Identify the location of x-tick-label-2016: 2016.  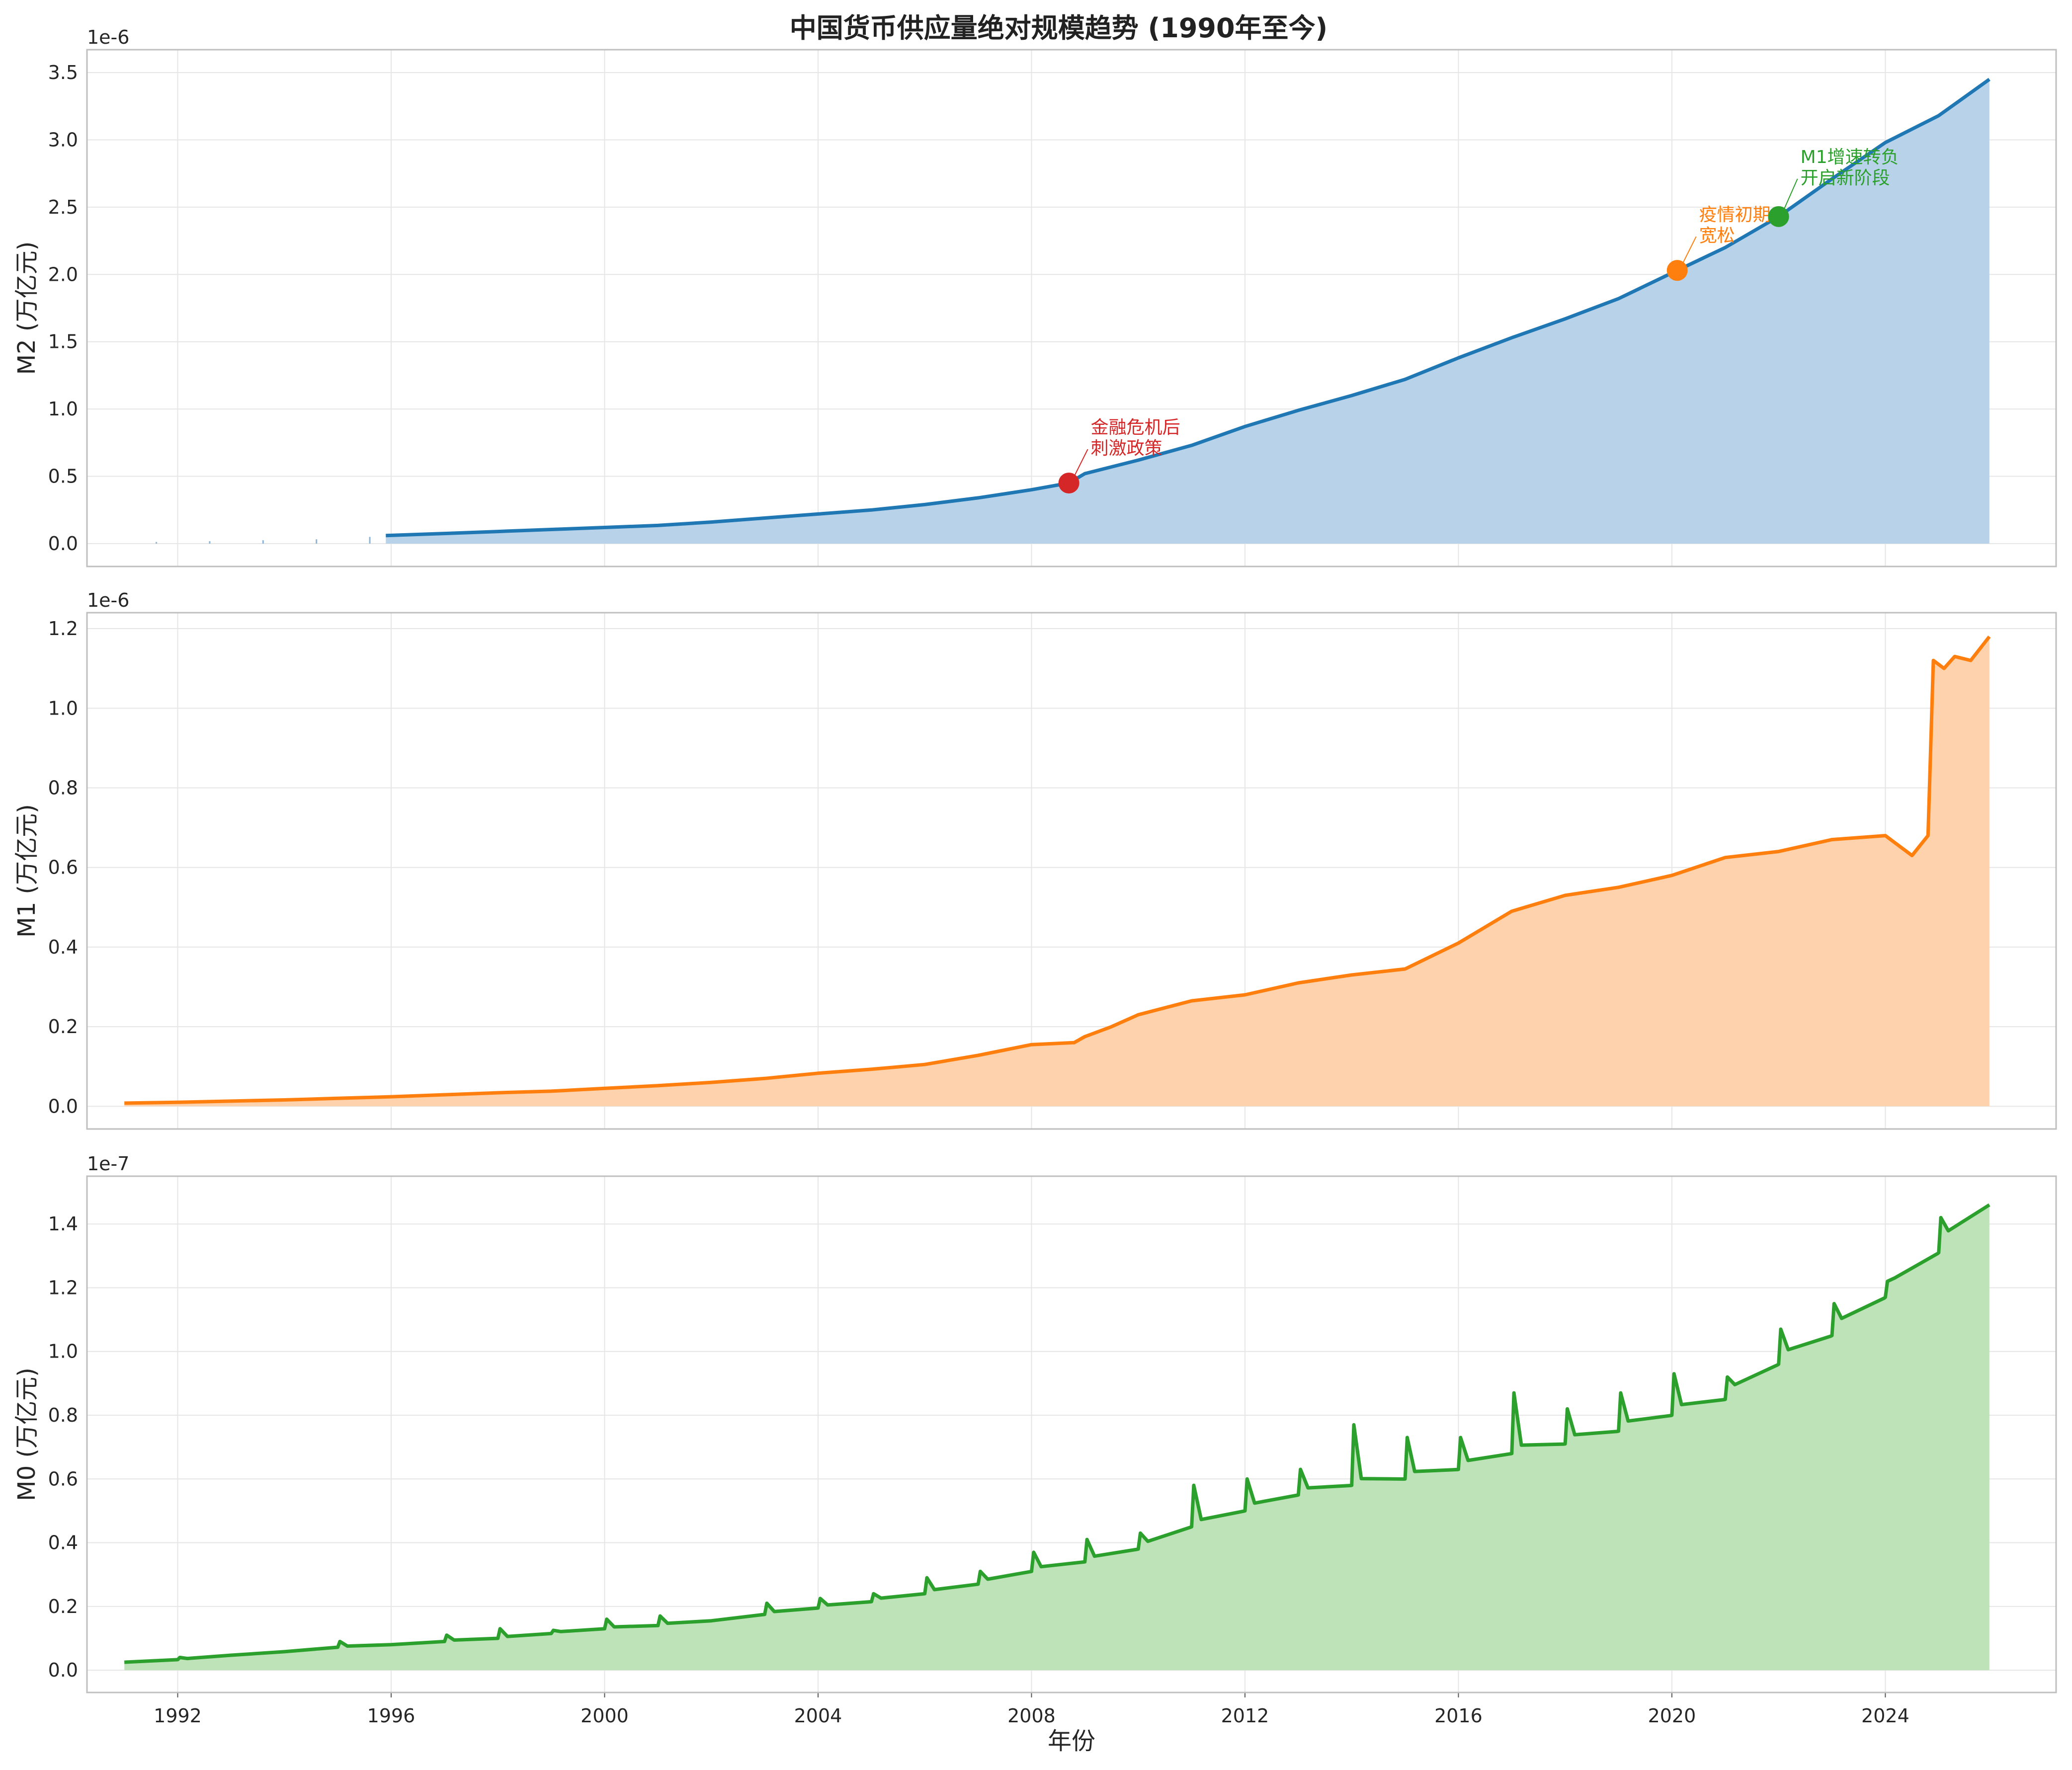
(1458, 1716).